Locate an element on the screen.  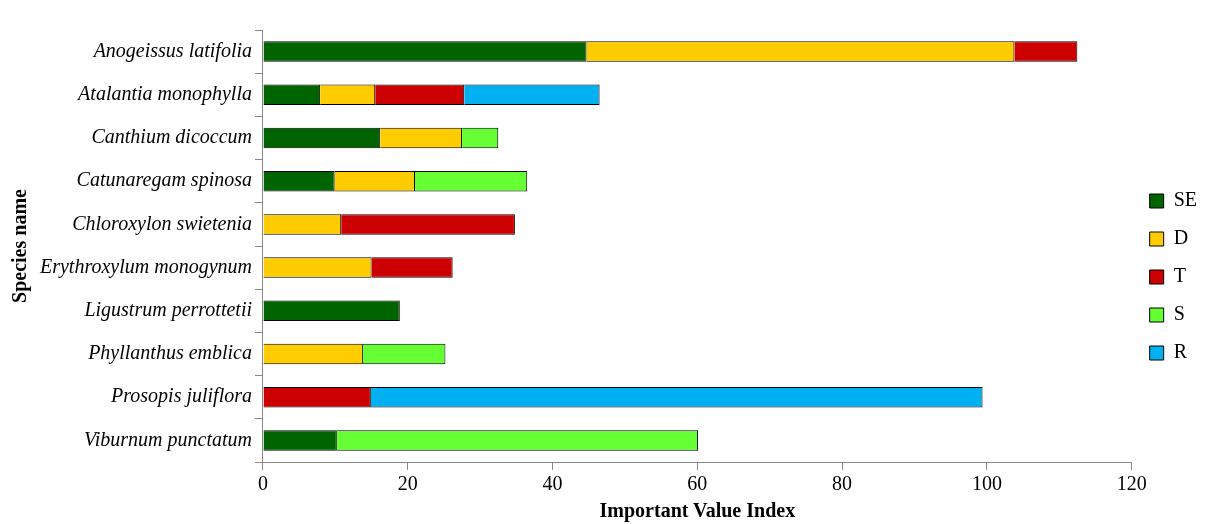
legend-label: D is located at coordinates (1181, 237).